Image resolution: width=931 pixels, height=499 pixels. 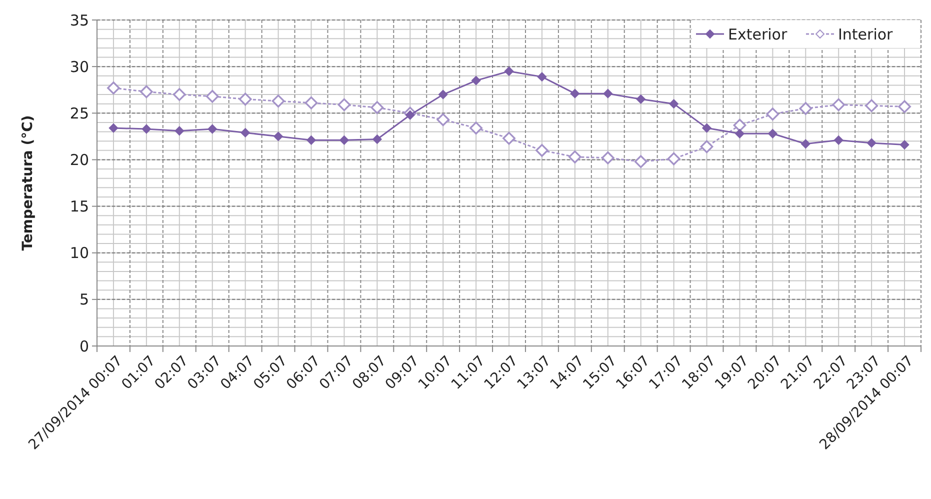 I want to click on y-tick-label: 25, so click(x=79, y=113).